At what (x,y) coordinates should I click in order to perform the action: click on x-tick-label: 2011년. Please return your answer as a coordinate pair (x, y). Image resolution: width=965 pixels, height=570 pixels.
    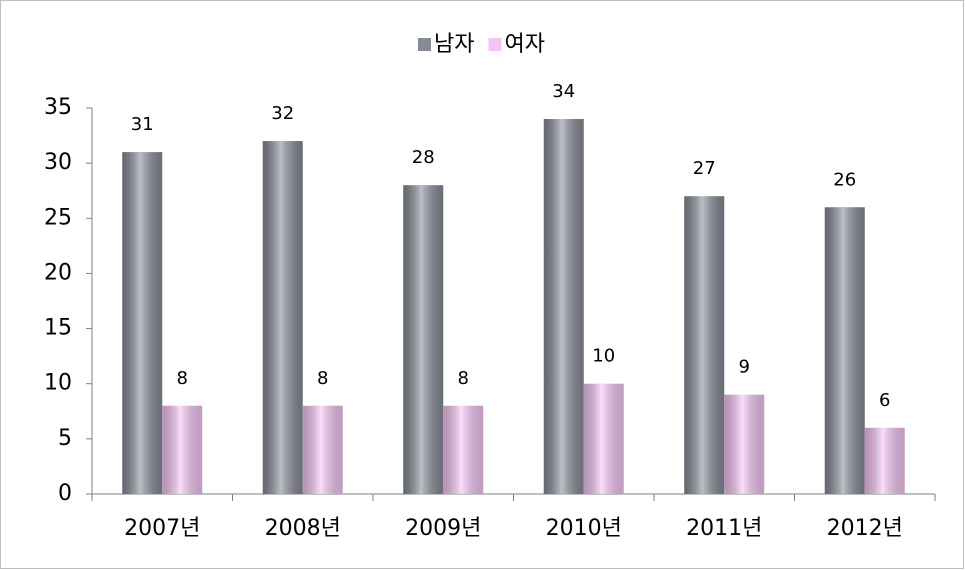
    Looking at the image, I should click on (724, 528).